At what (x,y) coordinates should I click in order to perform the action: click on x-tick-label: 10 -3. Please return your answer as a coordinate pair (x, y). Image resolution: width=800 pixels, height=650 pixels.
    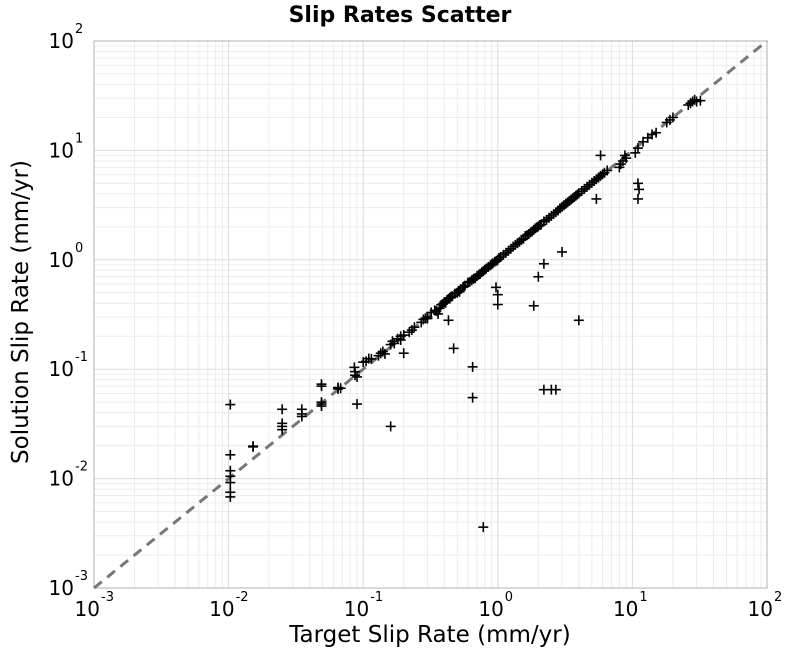
    Looking at the image, I should click on (94, 605).